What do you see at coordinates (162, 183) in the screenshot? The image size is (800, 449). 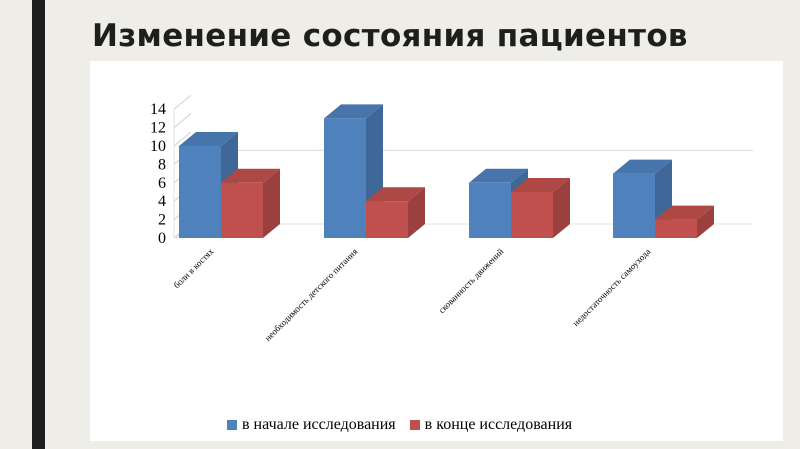 I see `y-tick-label-3: 6` at bounding box center [162, 183].